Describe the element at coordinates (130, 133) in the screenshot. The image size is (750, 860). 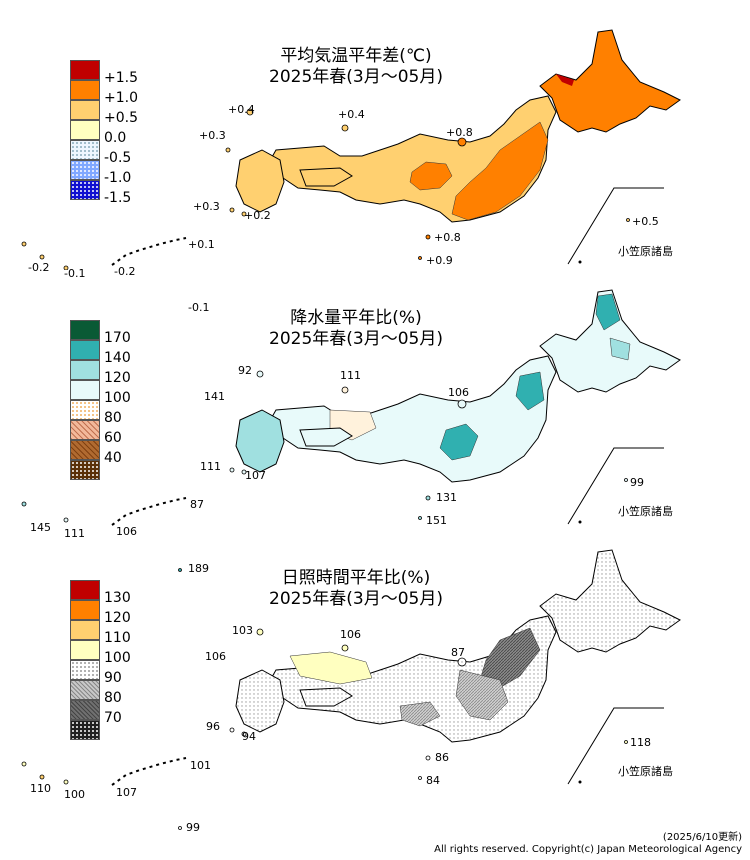
I see `legend-item: 0.0` at that location.